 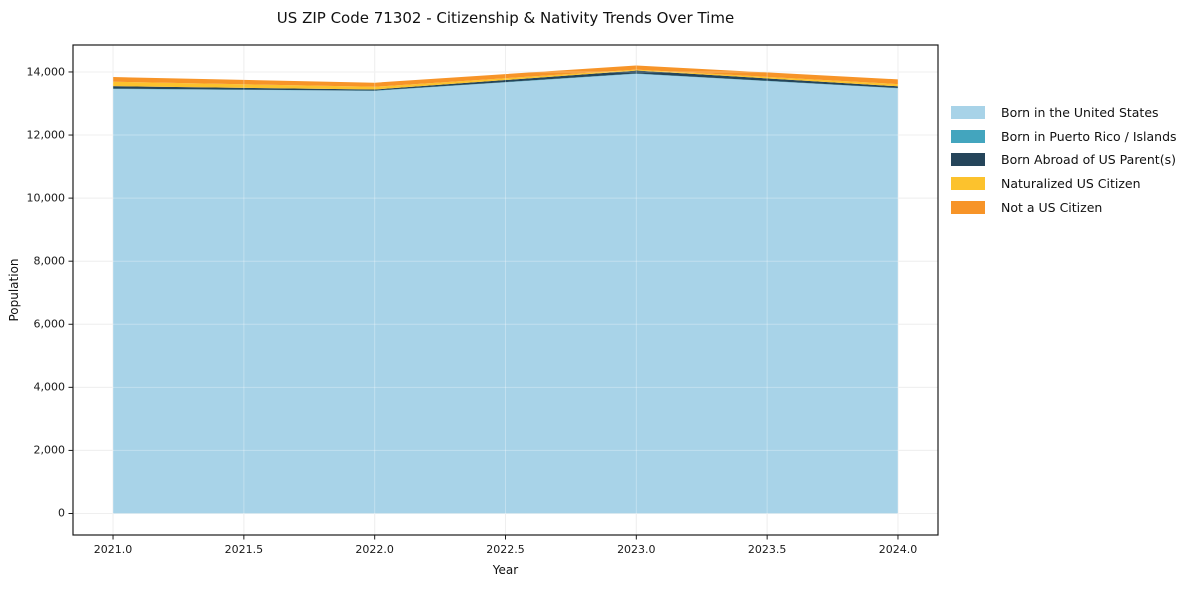 I want to click on x-axis-label: Year, so click(x=505, y=570).